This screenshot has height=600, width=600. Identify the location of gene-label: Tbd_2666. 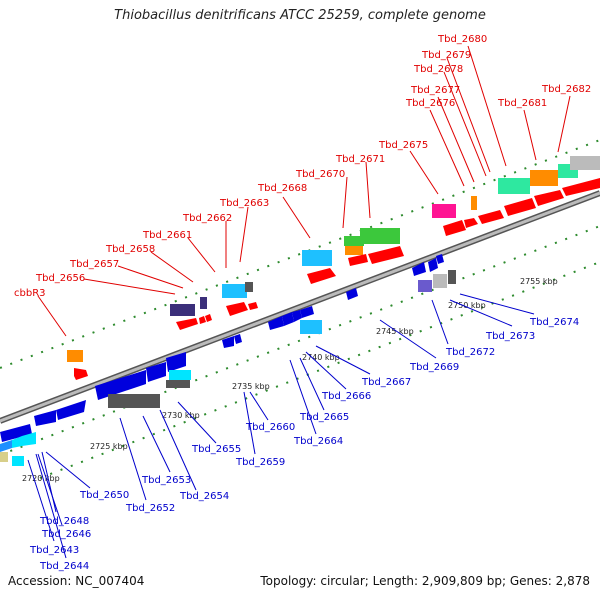
(346, 396).